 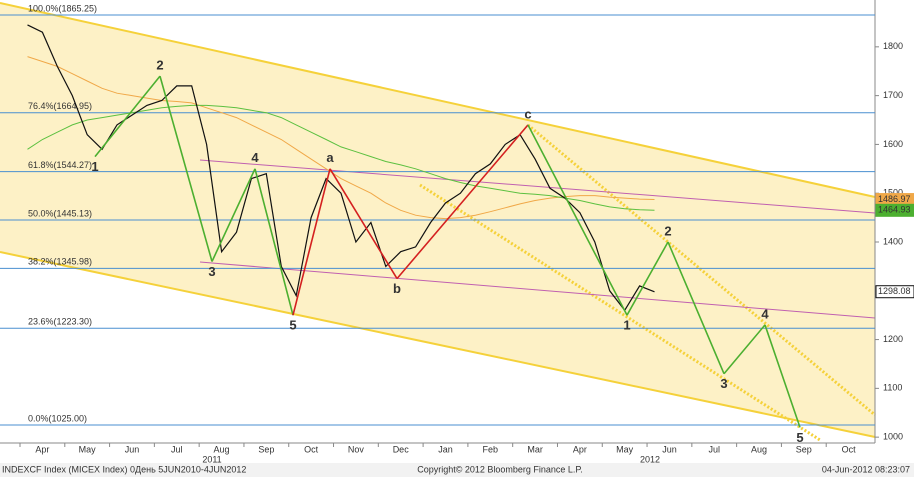 What do you see at coordinates (60, 106) in the screenshot?
I see `fib-label: 76.4%(1664.95)` at bounding box center [60, 106].